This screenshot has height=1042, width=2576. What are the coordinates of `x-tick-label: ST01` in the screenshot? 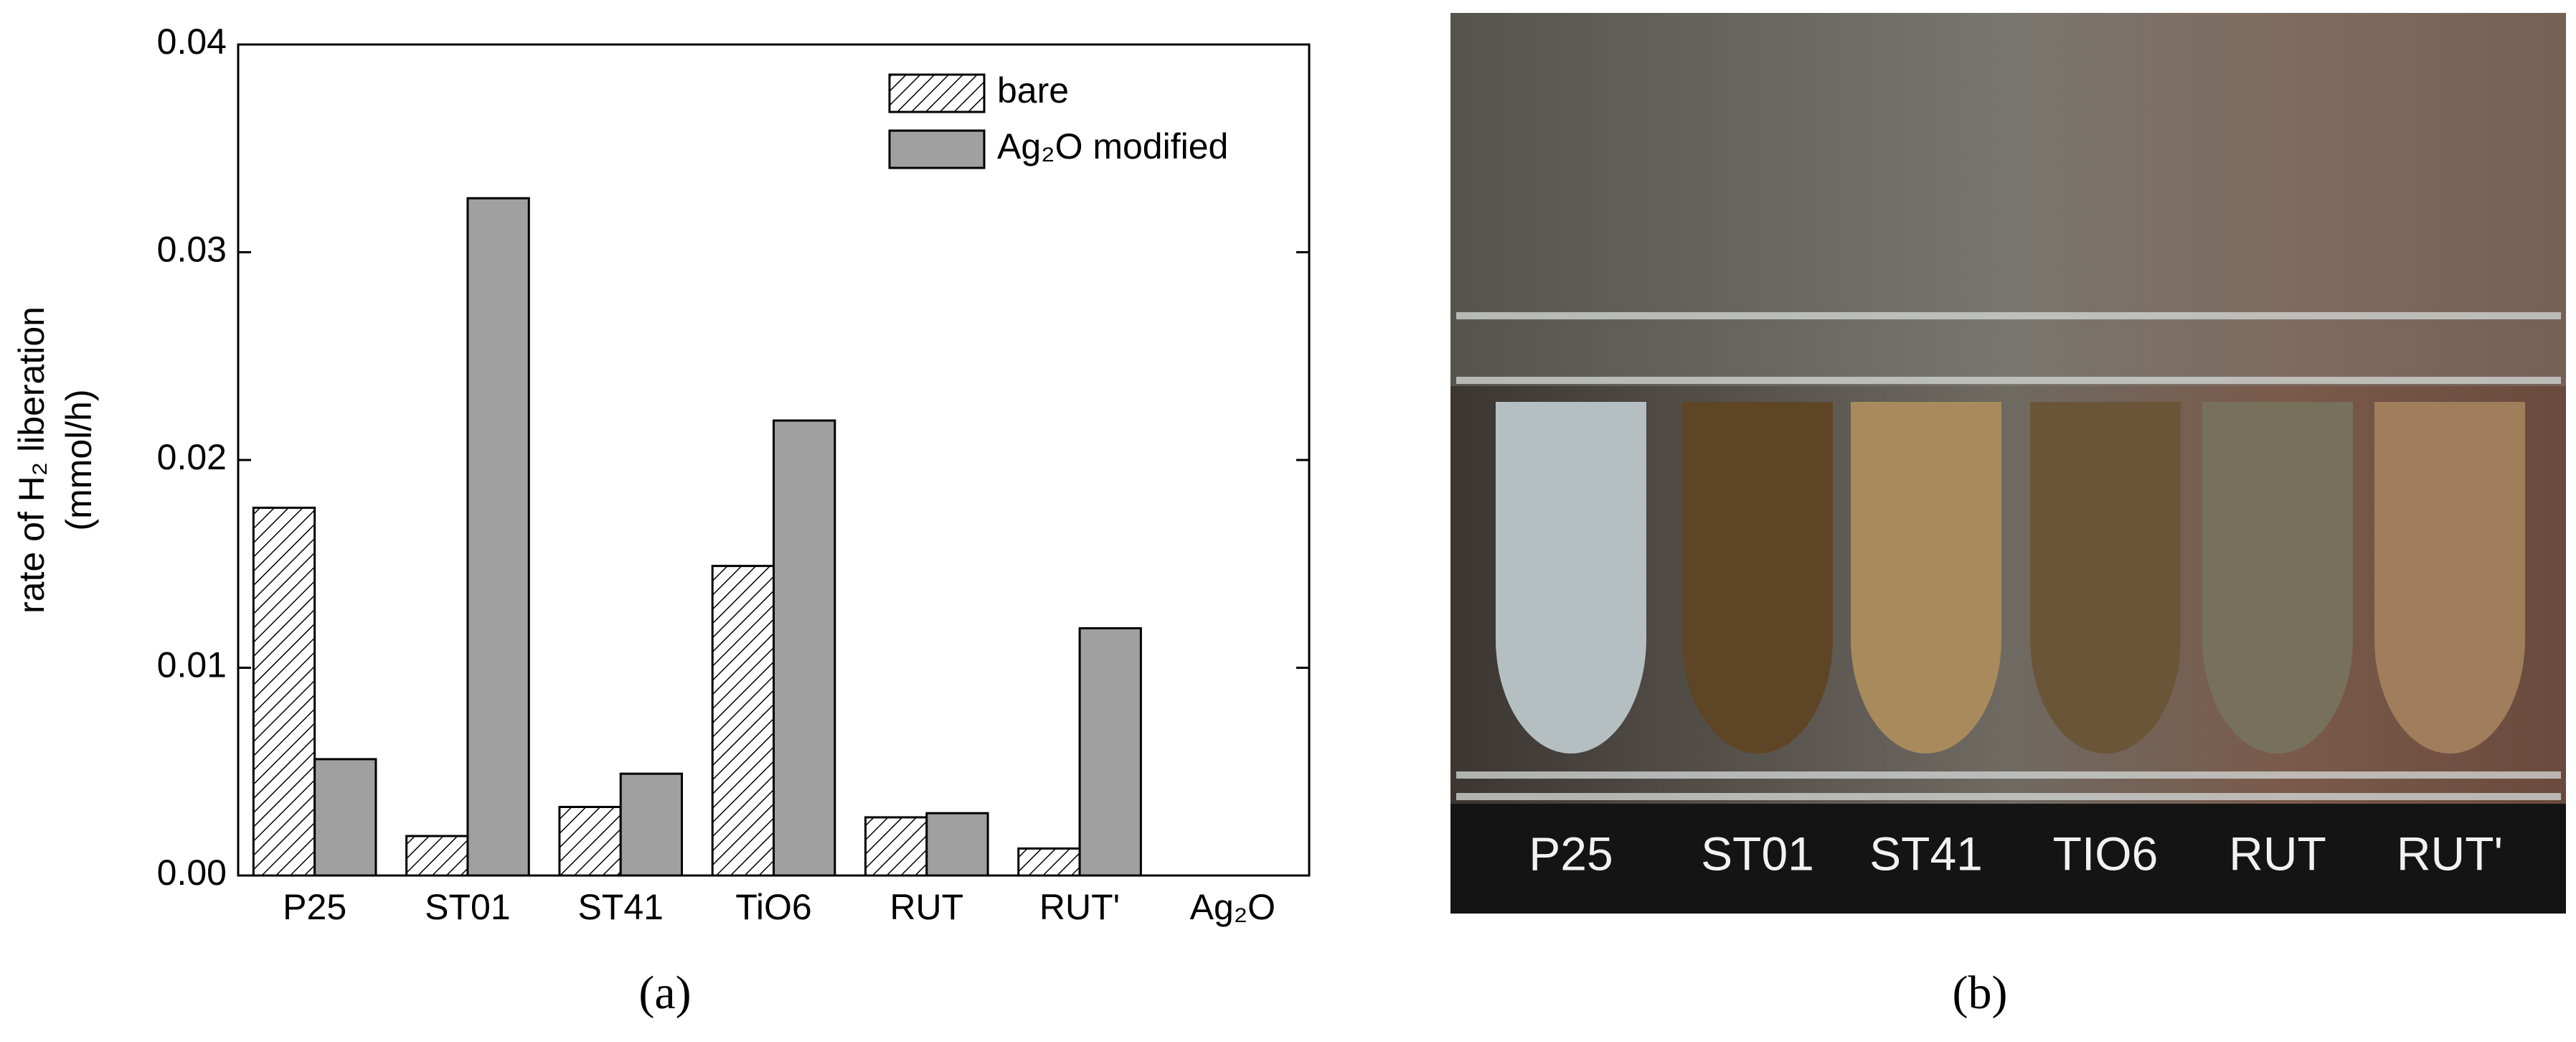 It's located at (468, 907).